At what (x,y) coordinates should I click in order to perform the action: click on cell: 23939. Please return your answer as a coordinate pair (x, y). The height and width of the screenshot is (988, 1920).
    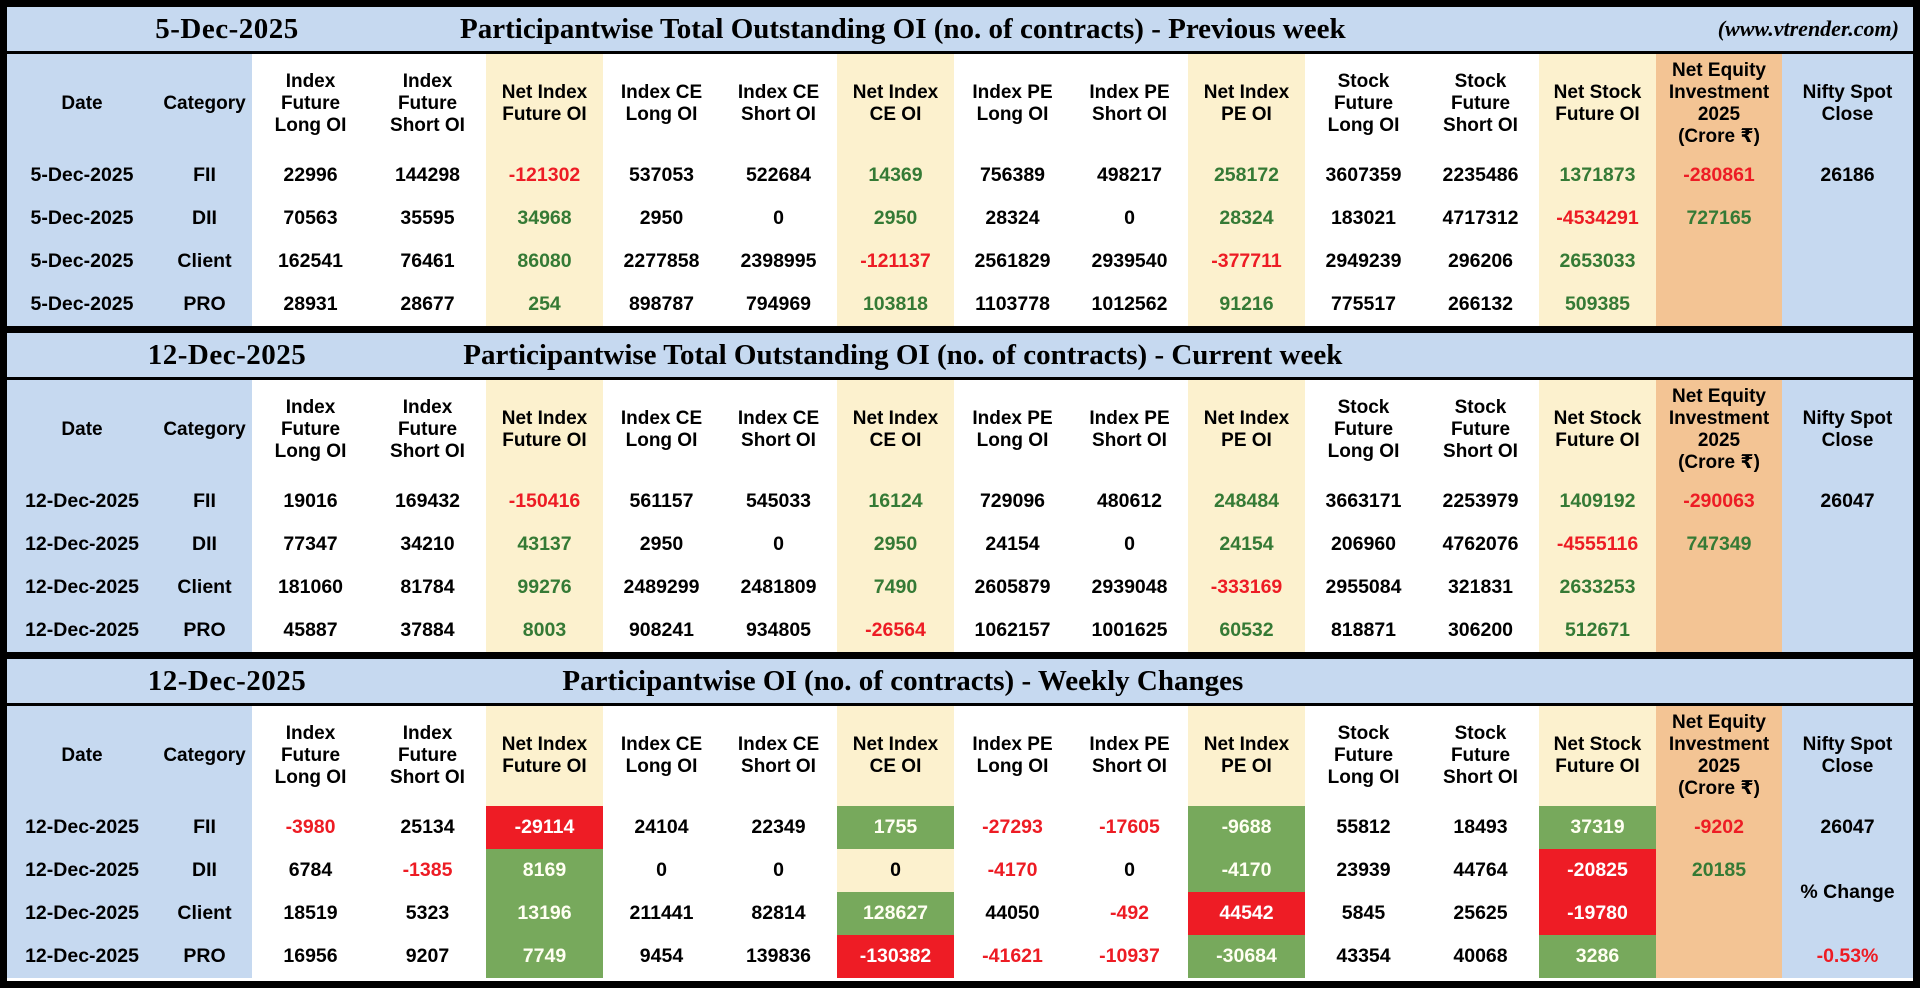
    Looking at the image, I should click on (1363, 870).